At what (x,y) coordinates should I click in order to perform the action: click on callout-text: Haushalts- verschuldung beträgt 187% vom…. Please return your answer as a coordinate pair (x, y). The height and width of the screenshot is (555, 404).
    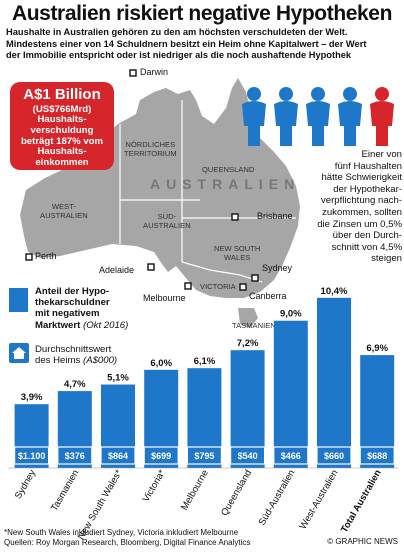
    Looking at the image, I should click on (62, 141).